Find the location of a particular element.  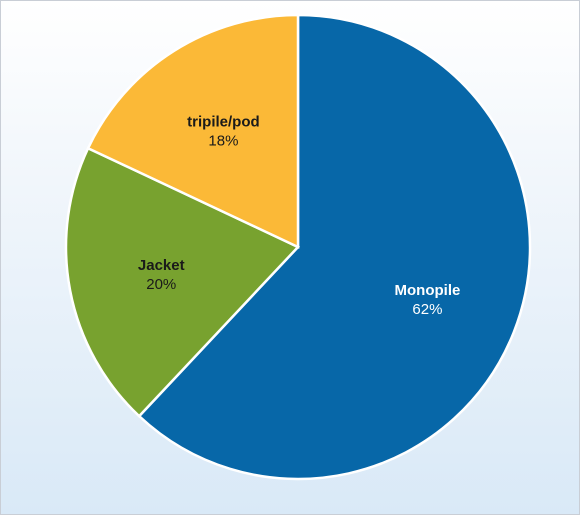

slice-value-jacket: 20% is located at coordinates (161, 284).